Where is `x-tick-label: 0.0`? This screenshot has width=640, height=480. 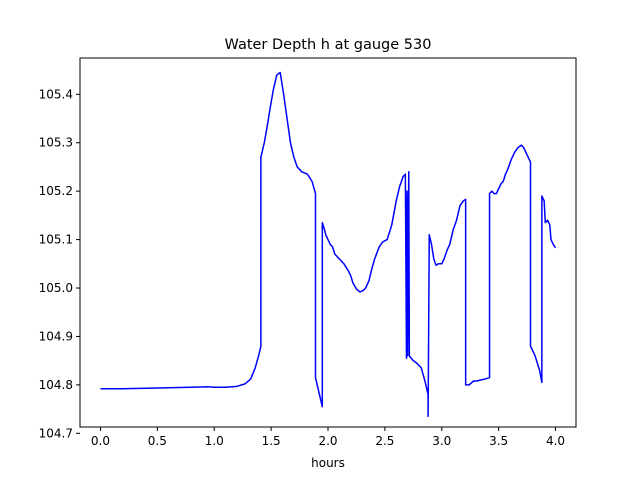
x-tick-label: 0.0 is located at coordinates (100, 441).